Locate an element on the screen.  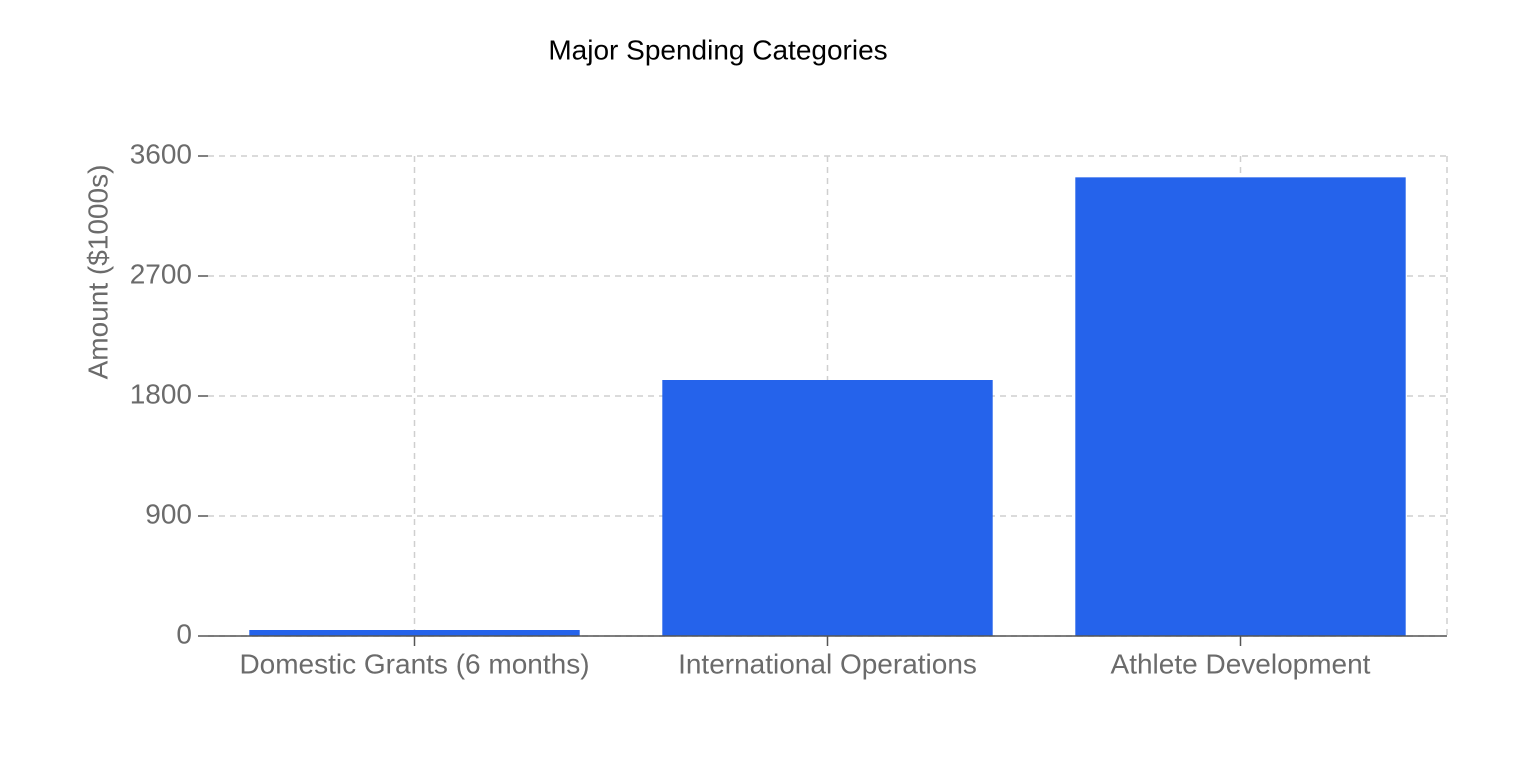
x-tick-label: Athlete Development is located at coordinates (1241, 663).